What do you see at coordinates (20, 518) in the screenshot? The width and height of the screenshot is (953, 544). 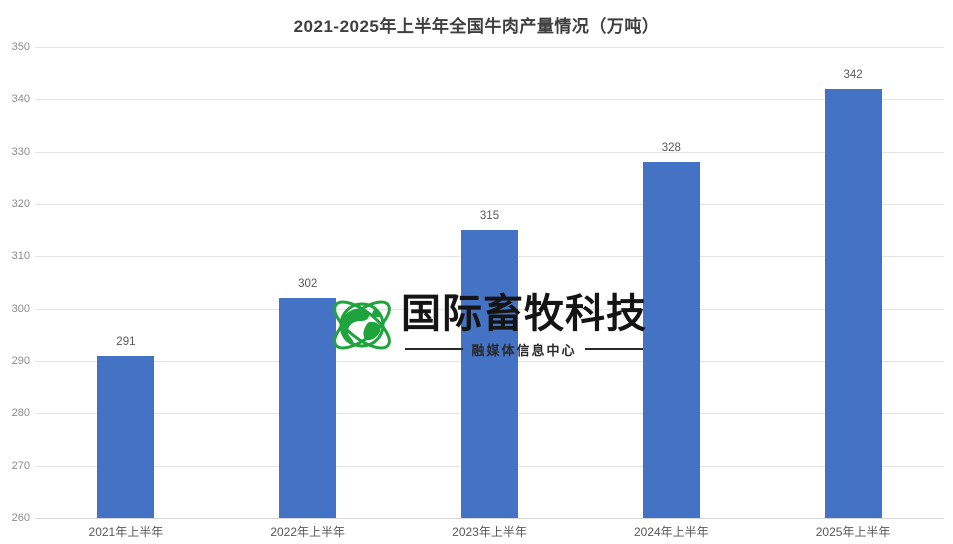 I see `y-axis-tick-label: 260` at bounding box center [20, 518].